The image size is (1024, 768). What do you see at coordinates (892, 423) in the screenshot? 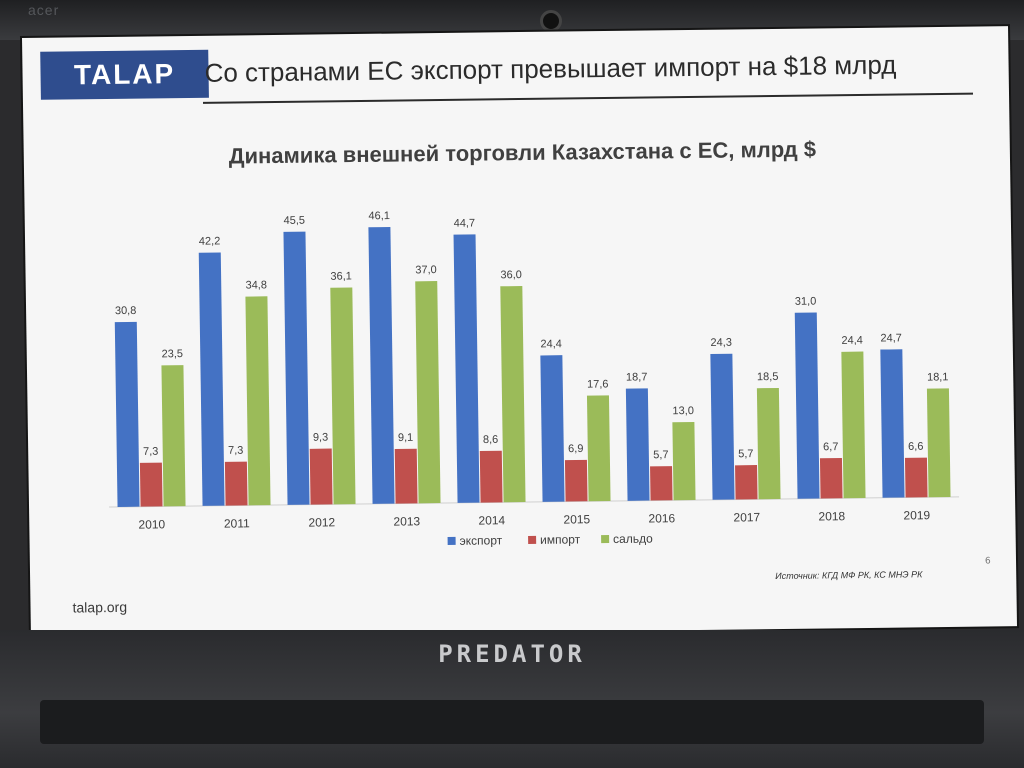
I see `bar-экспорт-2019` at bounding box center [892, 423].